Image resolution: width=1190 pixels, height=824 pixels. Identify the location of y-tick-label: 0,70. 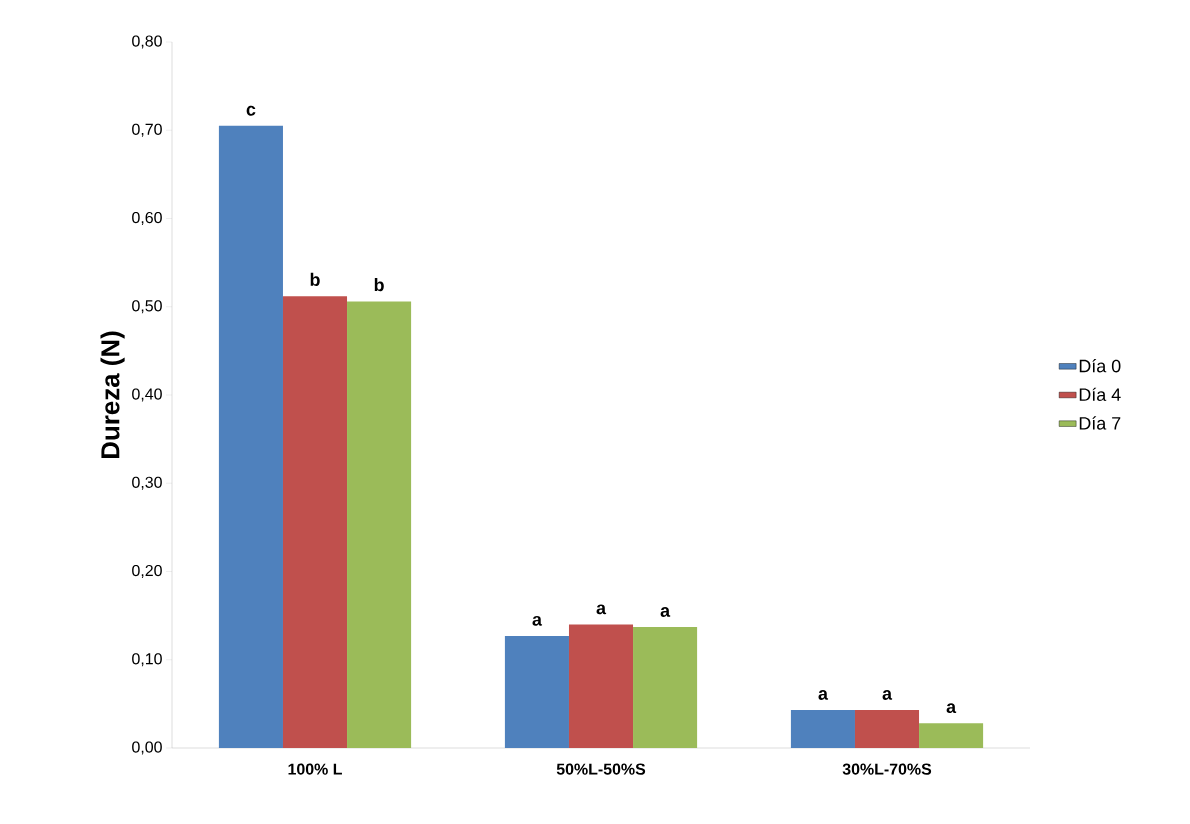
(147, 130).